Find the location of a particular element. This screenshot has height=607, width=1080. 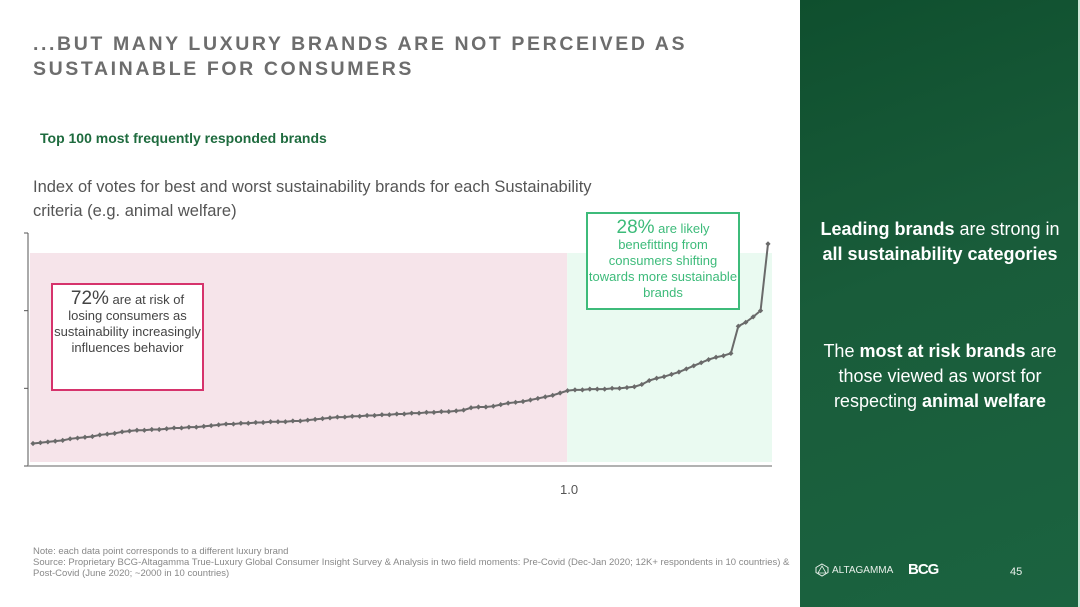

chart-subtitle: Top 100 most frequently responded brands is located at coordinates (183, 138).